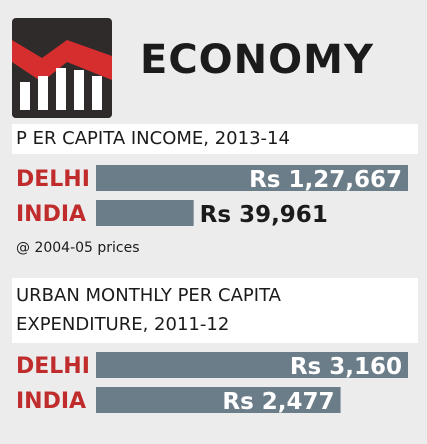 This screenshot has height=444, width=427. I want to click on value-label-india: Rs 2,477, so click(278, 402).